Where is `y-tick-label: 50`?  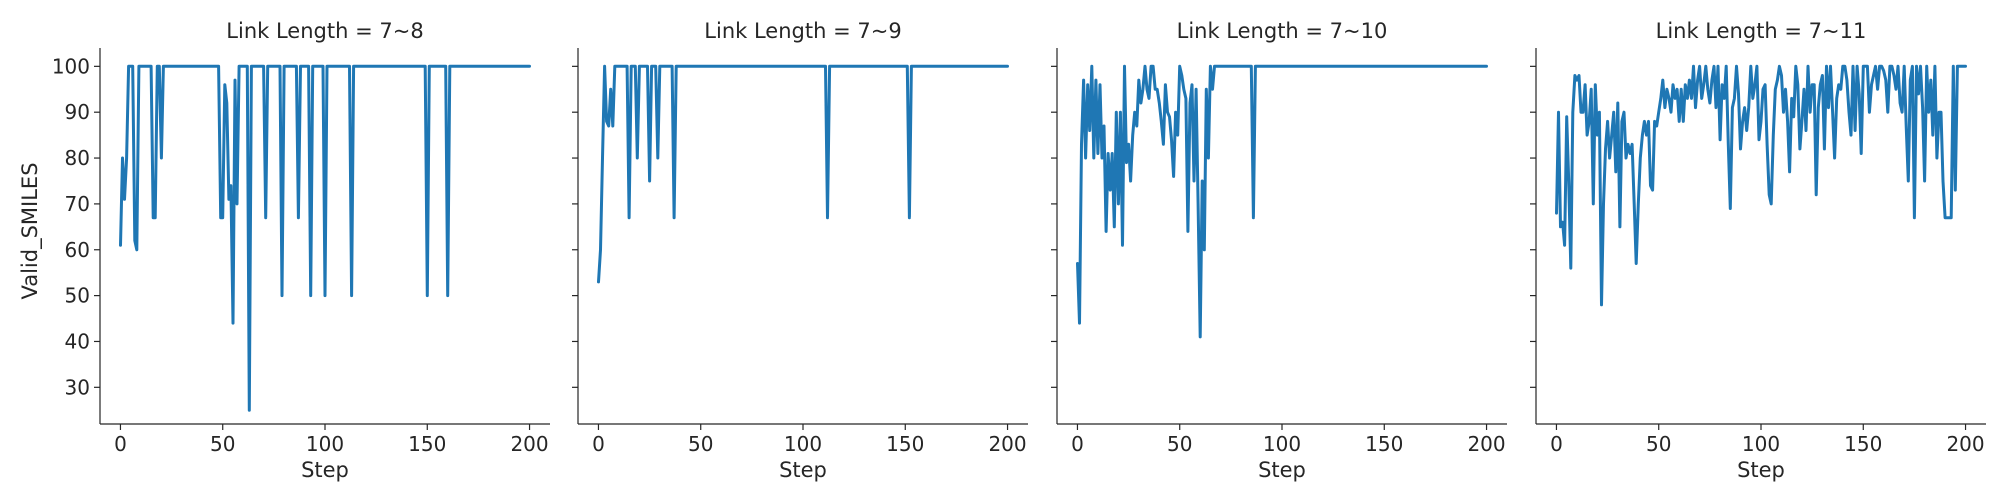 y-tick-label: 50 is located at coordinates (77, 296).